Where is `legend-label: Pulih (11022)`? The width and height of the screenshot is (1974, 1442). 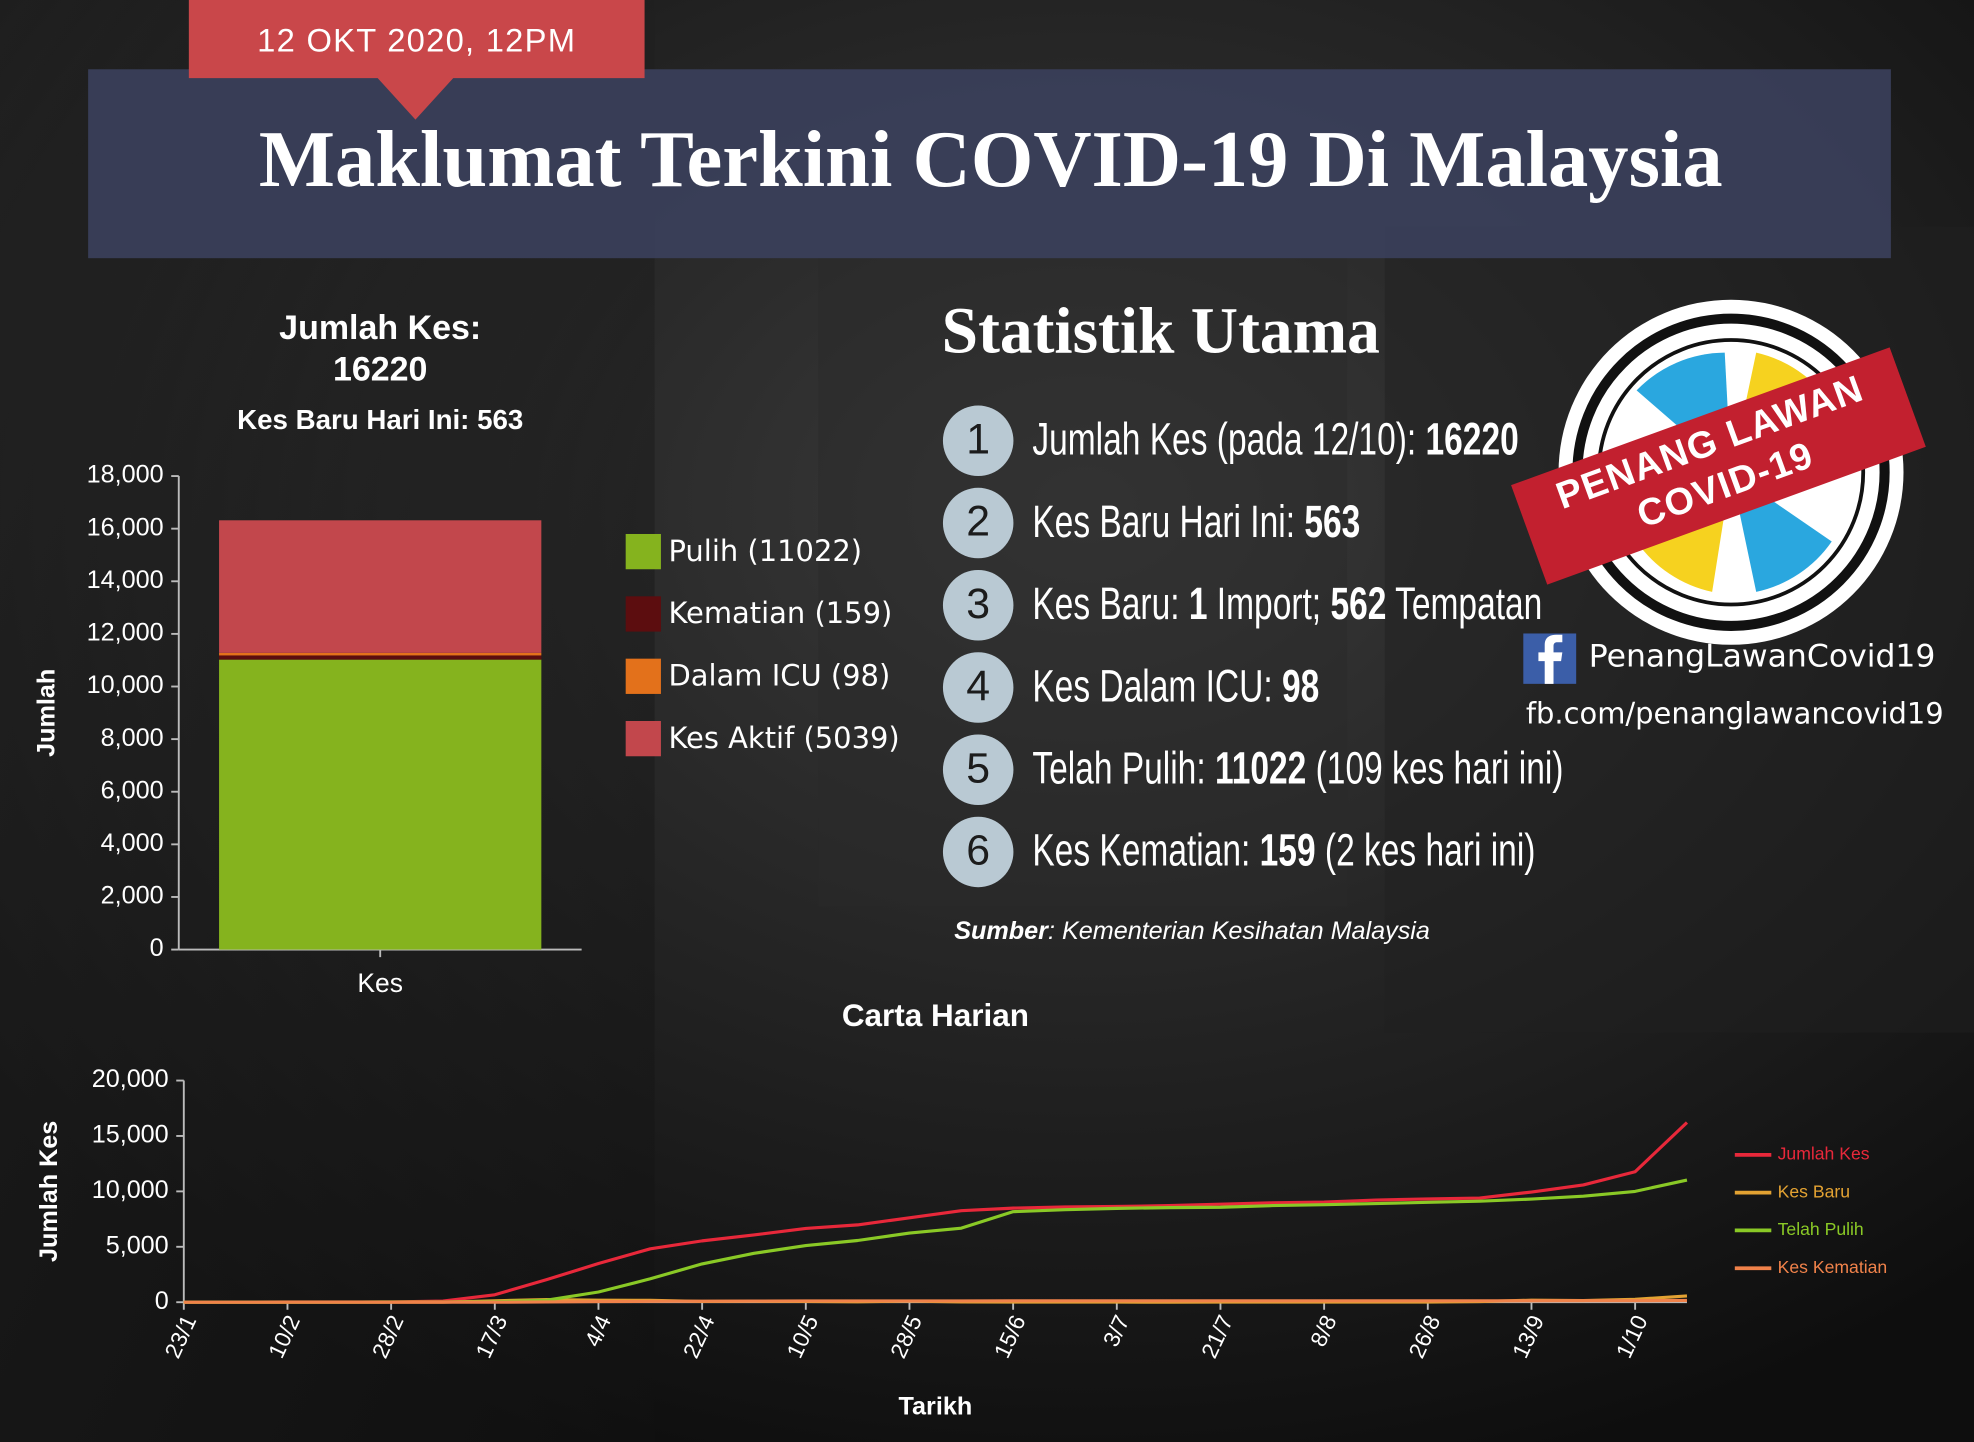 legend-label: Pulih (11022) is located at coordinates (765, 551).